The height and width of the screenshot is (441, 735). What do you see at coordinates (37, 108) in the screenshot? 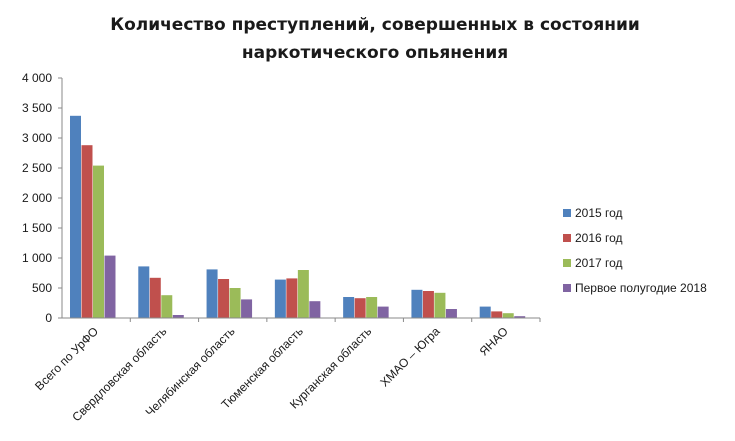
I see `y-tick-label: 3 500` at bounding box center [37, 108].